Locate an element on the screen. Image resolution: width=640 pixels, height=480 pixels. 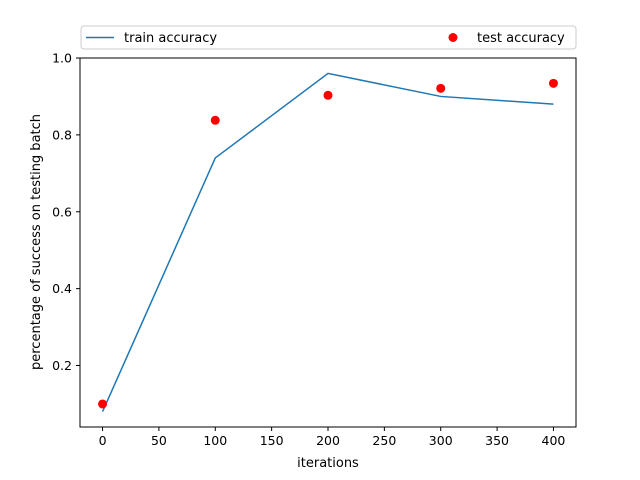
x-tick-label: 200 is located at coordinates (328, 440).